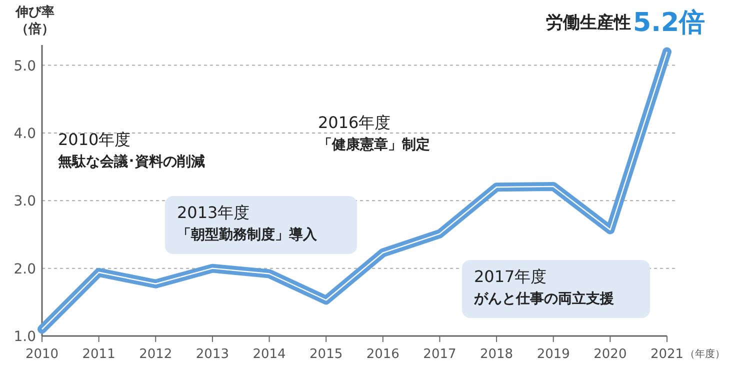 This screenshot has height=368, width=733. Describe the element at coordinates (374, 144) in the screenshot. I see `annotation: 「健康憲章」制定` at that location.